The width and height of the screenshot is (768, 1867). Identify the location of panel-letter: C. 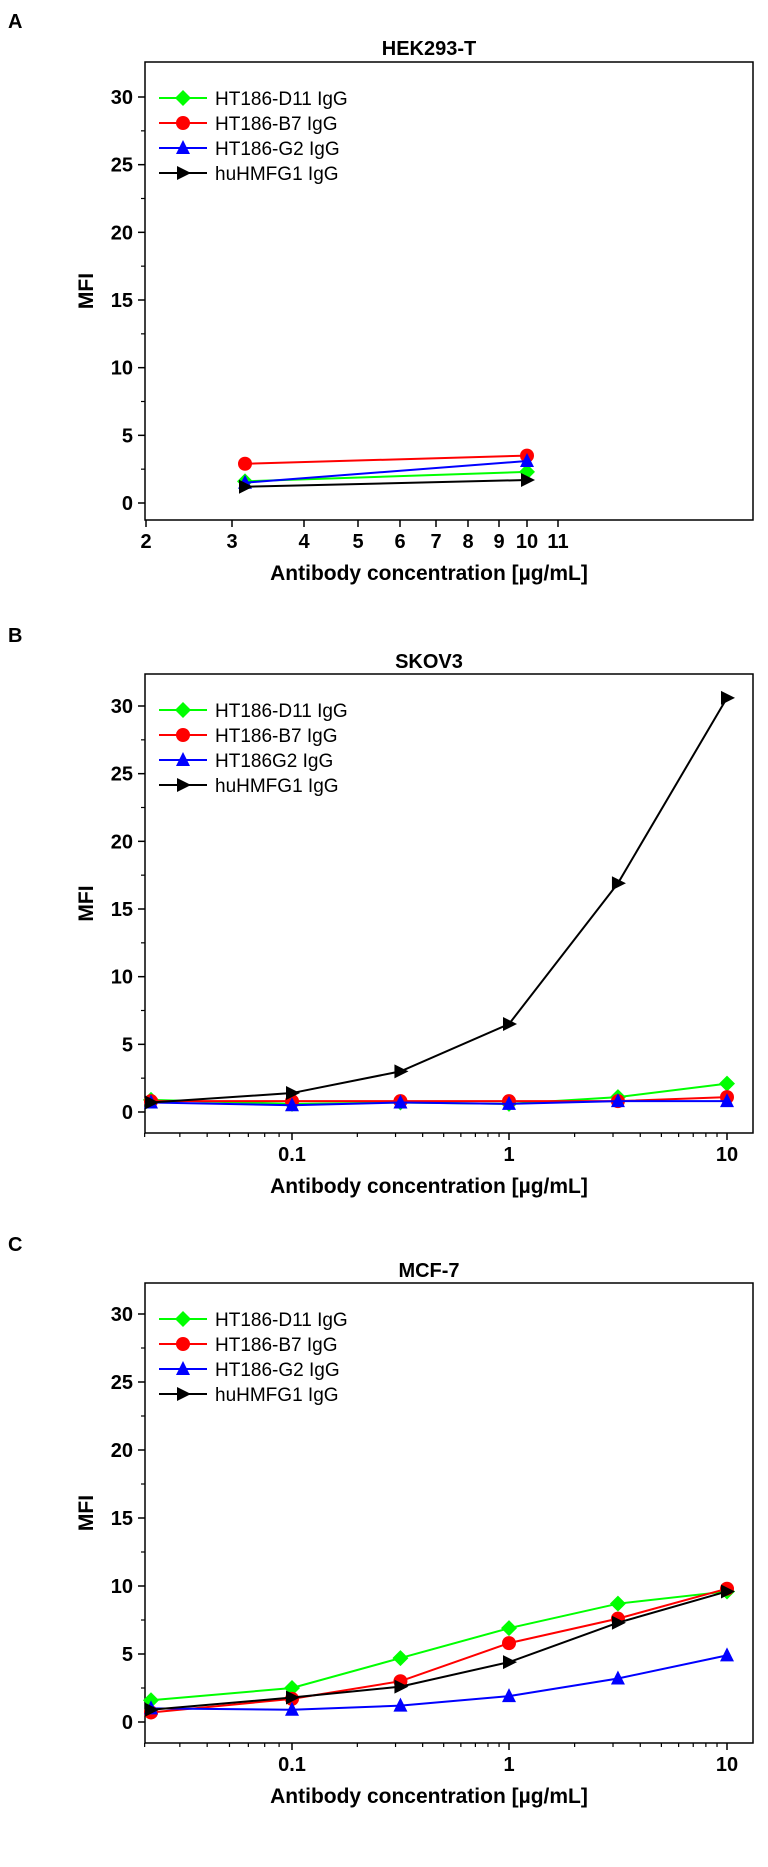
(15, 1245).